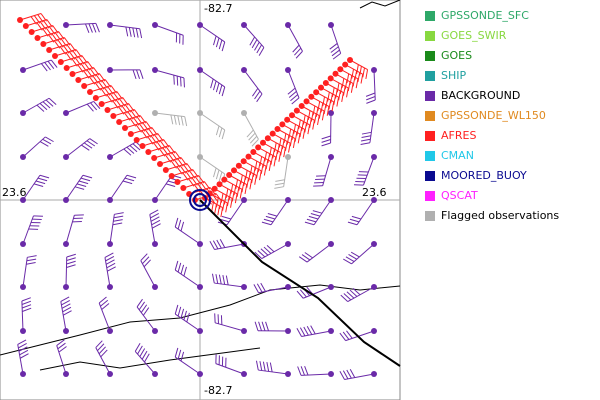  What do you see at coordinates (374, 192) in the screenshot?
I see `lat-label-right: 23.6` at bounding box center [374, 192].